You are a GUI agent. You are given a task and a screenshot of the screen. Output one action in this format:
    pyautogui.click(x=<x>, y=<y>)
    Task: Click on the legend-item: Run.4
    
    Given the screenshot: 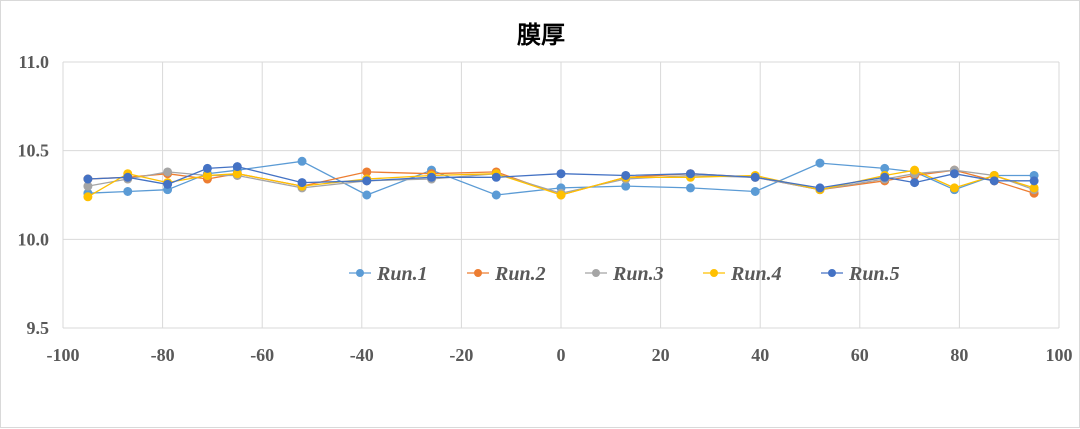 What is the action you would take?
    pyautogui.click(x=742, y=274)
    